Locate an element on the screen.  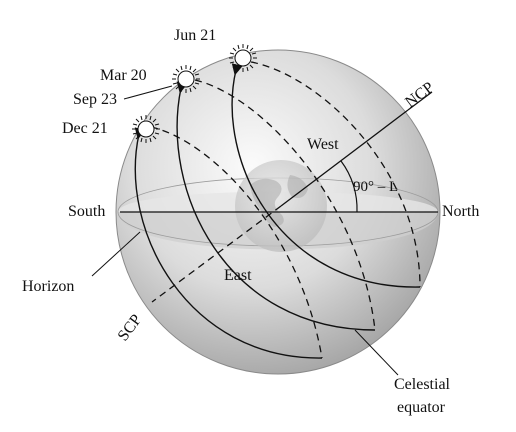
label-angle: 90° – L is located at coordinates (375, 187).